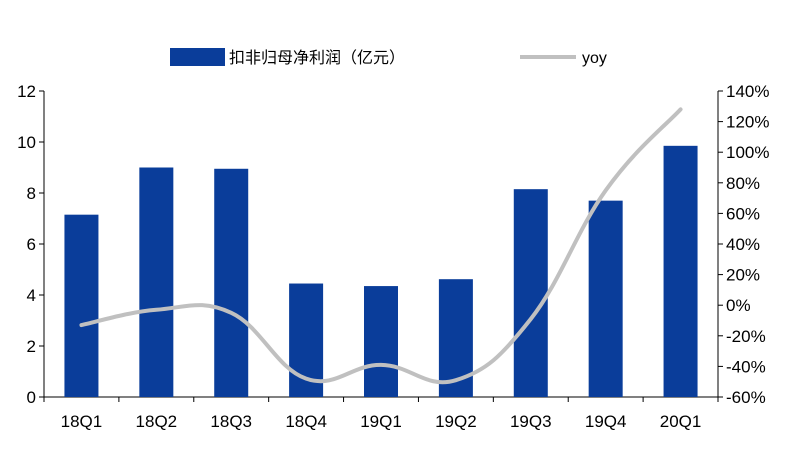 This screenshot has height=467, width=800. What do you see at coordinates (317, 58) in the screenshot?
I see `legend-label-bar: 扣非归母净利润（亿元）` at bounding box center [317, 58].